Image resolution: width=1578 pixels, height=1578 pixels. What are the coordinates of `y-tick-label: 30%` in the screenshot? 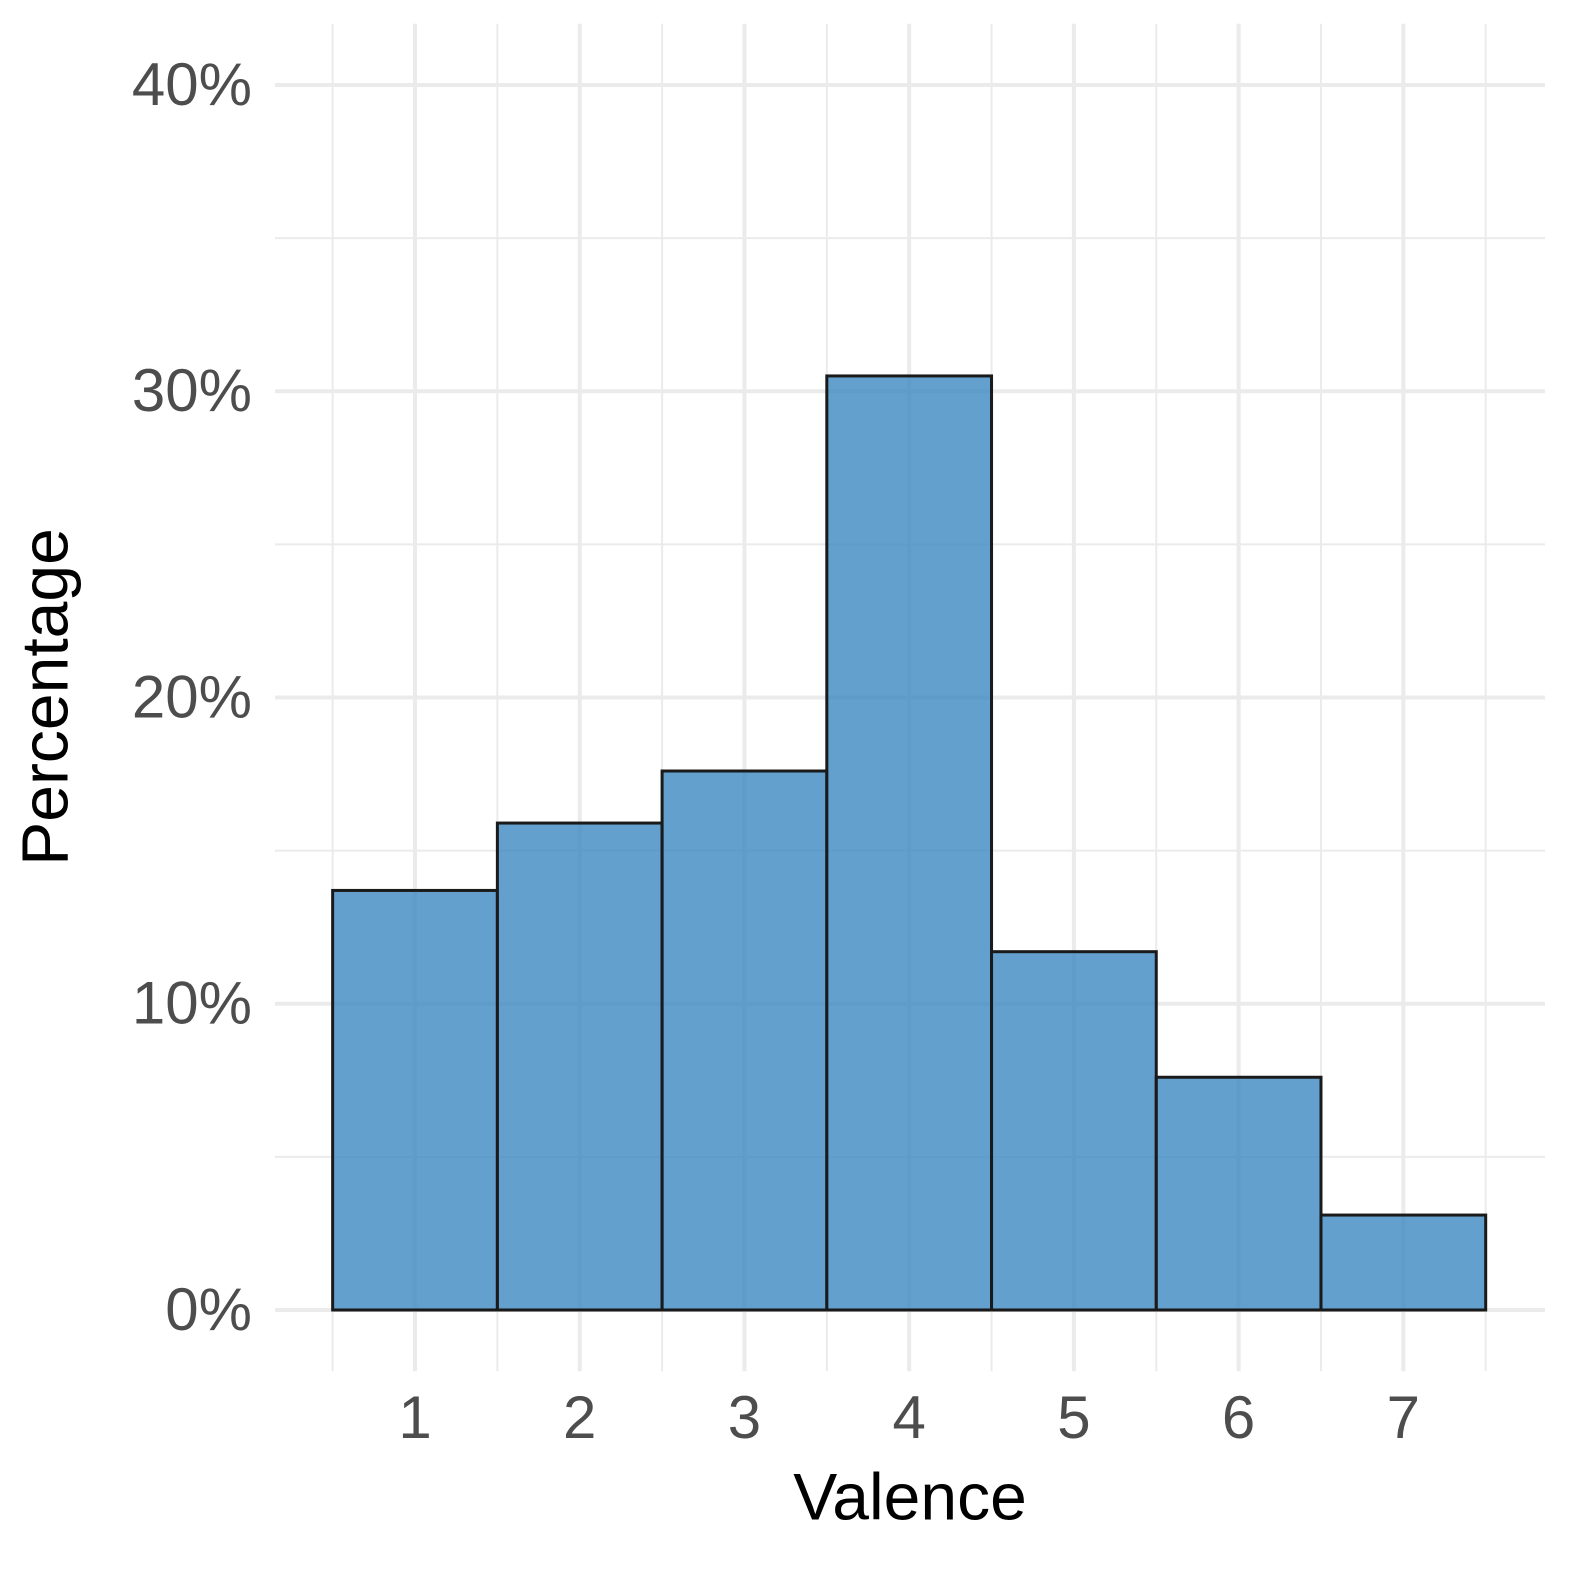 It's located at (192, 390).